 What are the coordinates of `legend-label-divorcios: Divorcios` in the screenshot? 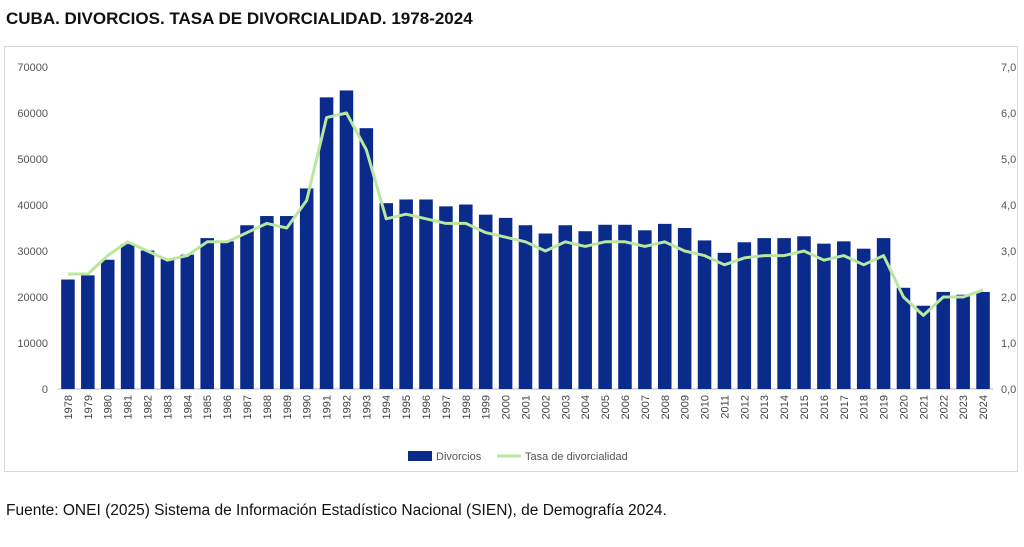 It's located at (459, 457).